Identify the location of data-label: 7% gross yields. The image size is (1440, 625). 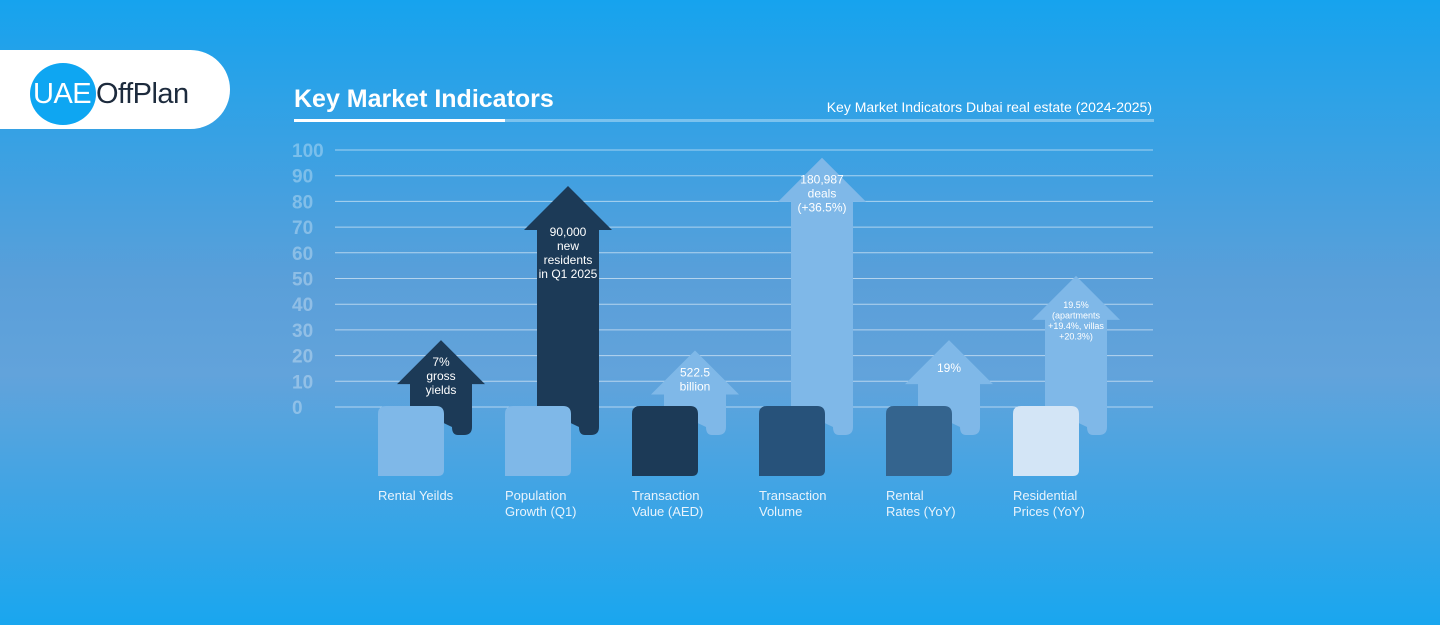
(441, 376).